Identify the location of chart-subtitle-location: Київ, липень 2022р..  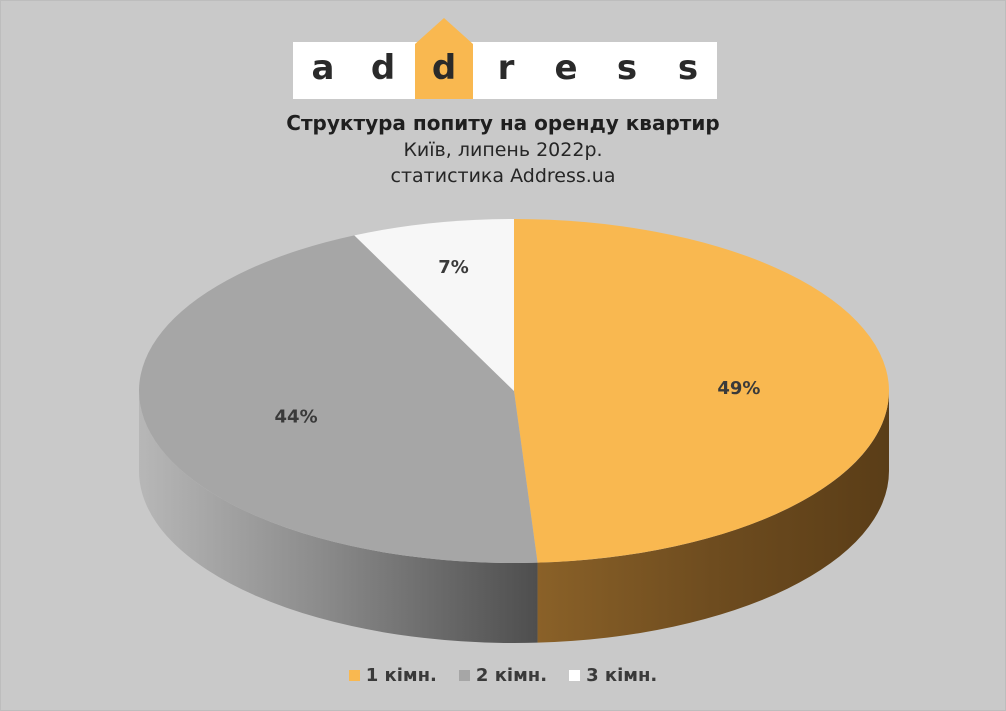
(503, 150).